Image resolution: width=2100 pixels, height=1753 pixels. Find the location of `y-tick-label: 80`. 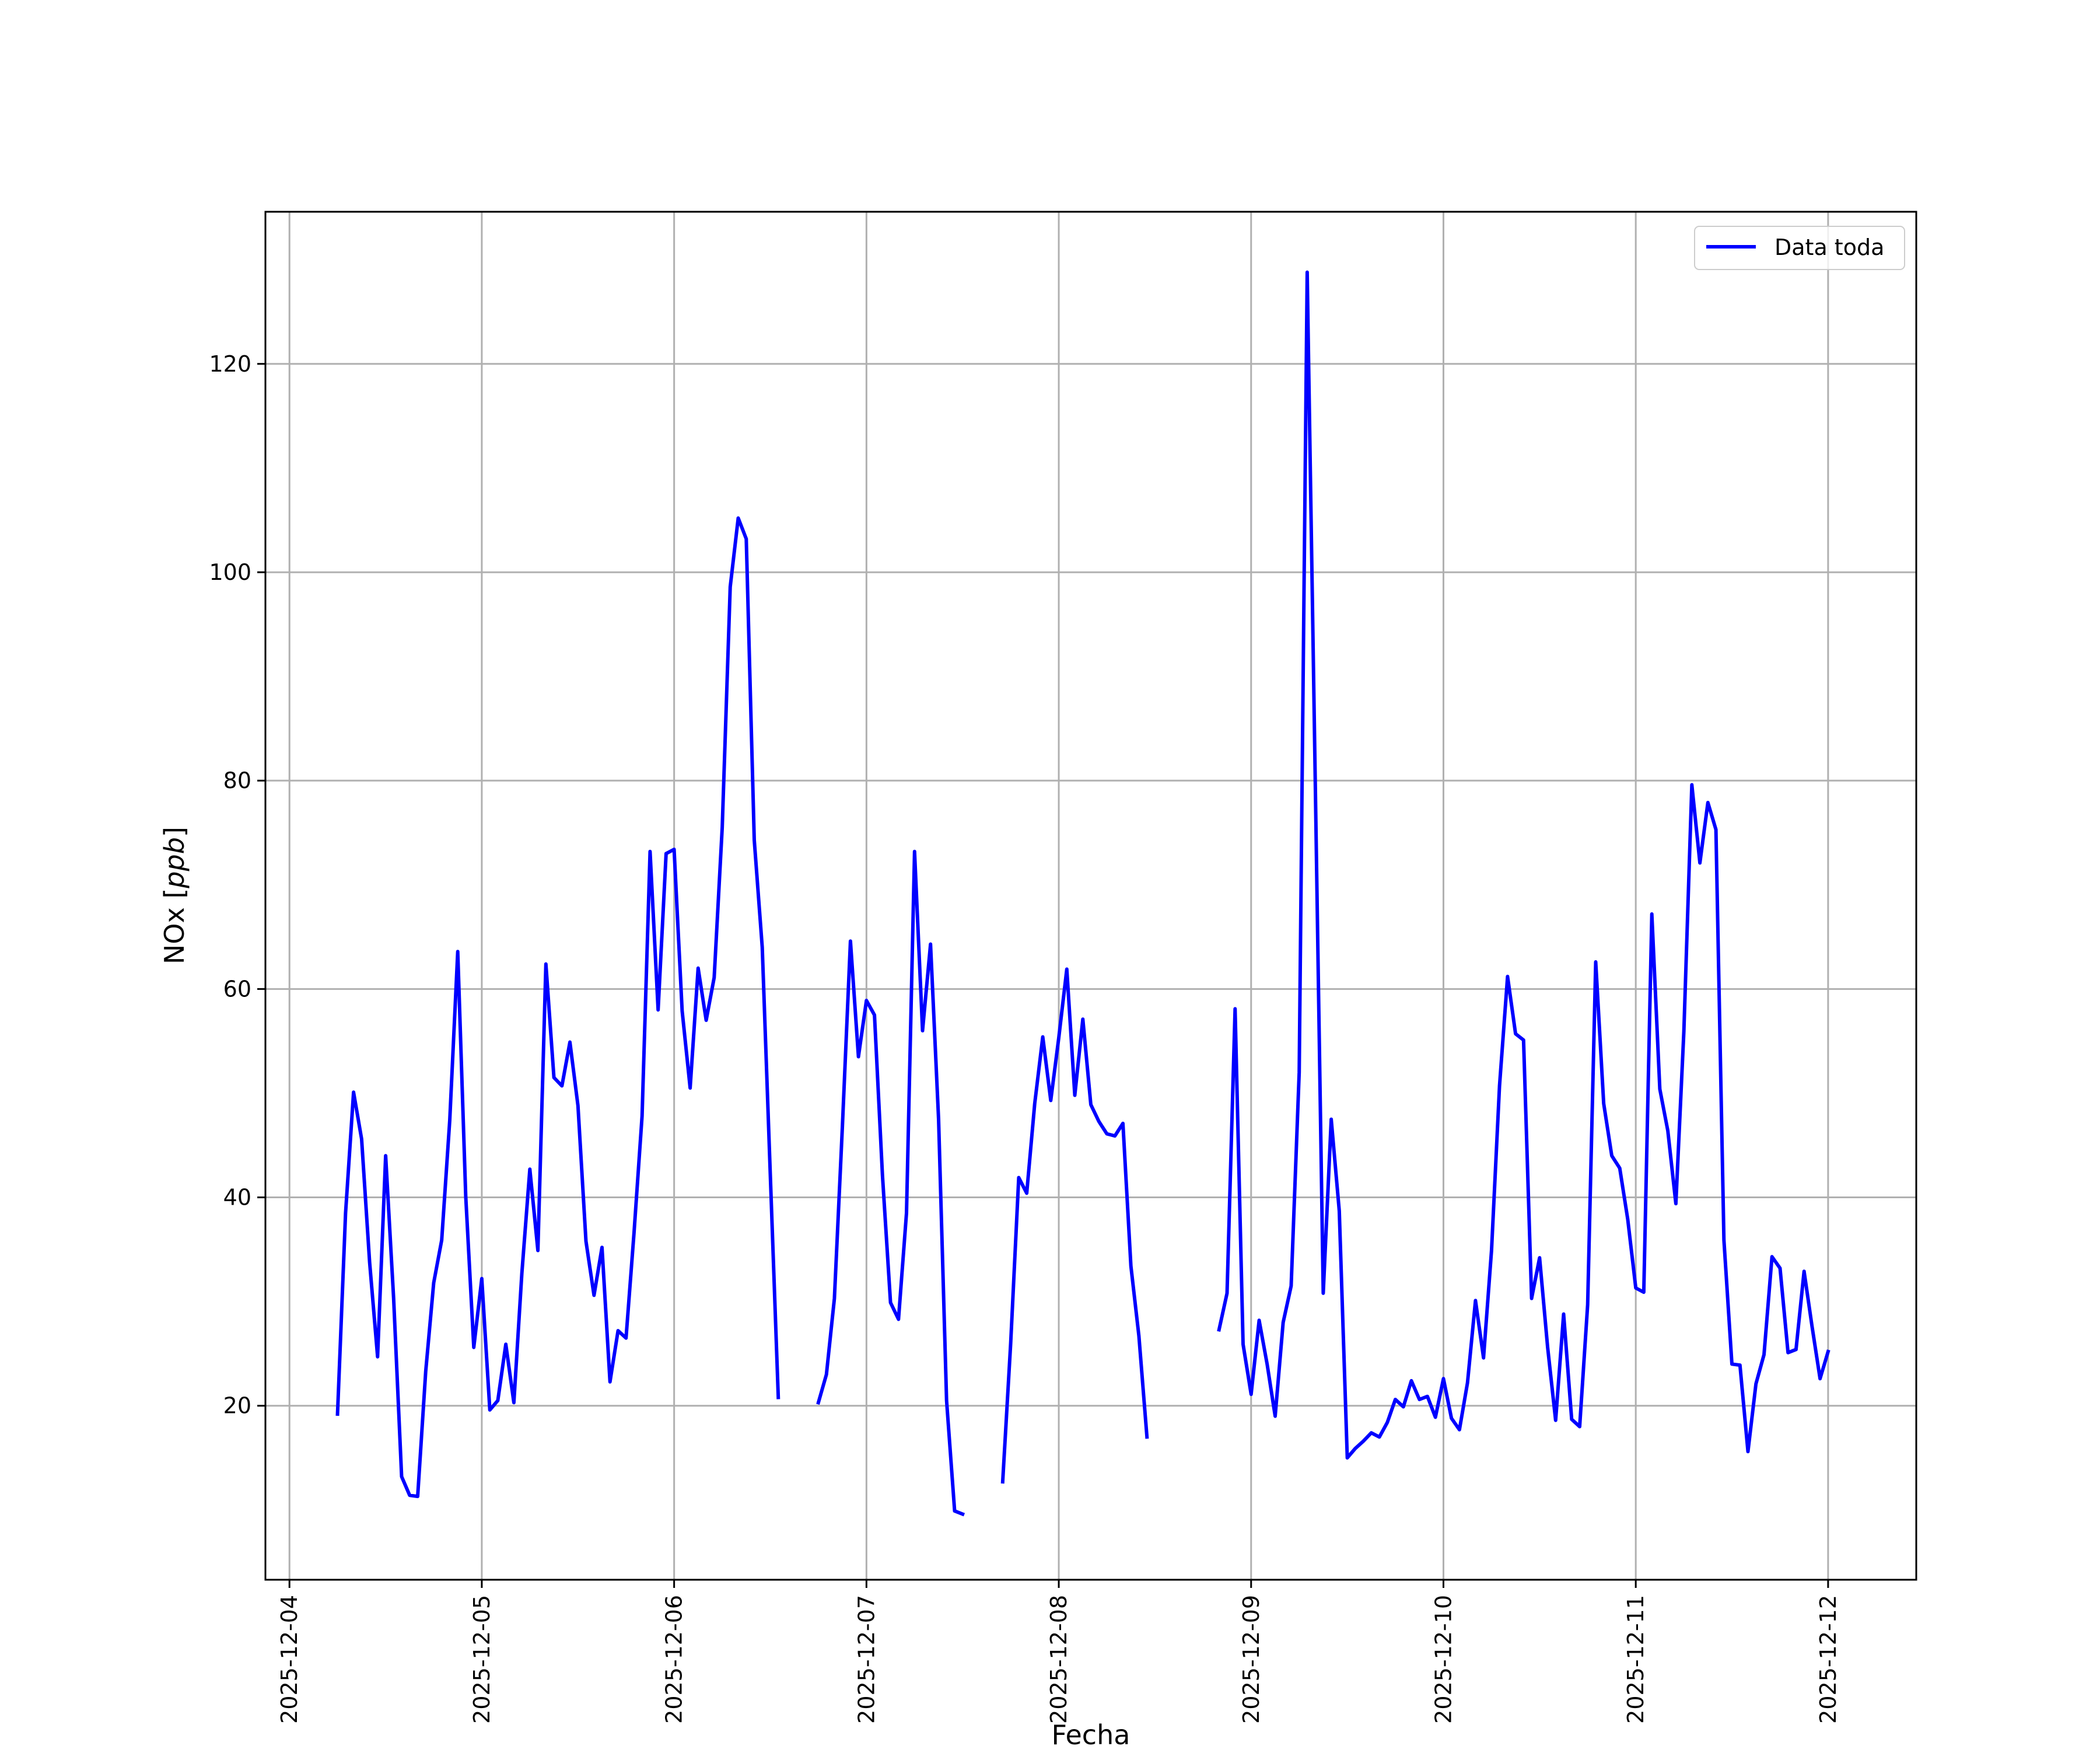

y-tick-label: 80 is located at coordinates (237, 780).